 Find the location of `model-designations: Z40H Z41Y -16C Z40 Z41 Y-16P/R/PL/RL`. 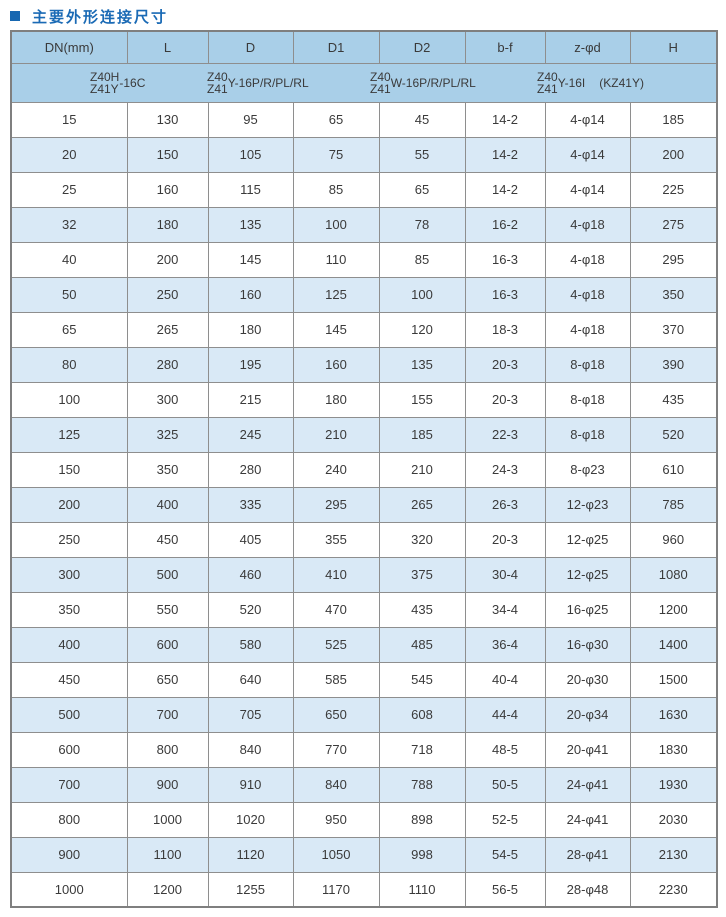

model-designations: Z40H Z41Y -16C Z40 Z41 Y-16P/R/PL/RL is located at coordinates (364, 83).